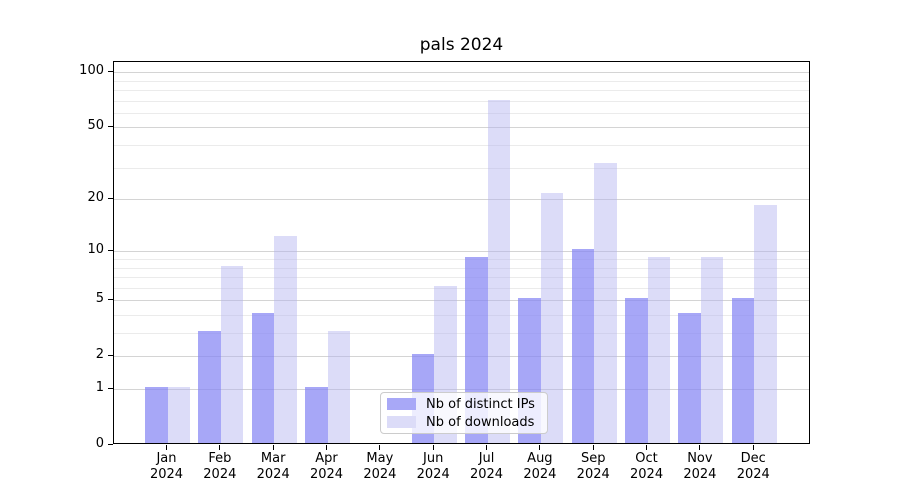 The image size is (900, 500). I want to click on x-tick-label-jun: Jun 2024, so click(433, 467).